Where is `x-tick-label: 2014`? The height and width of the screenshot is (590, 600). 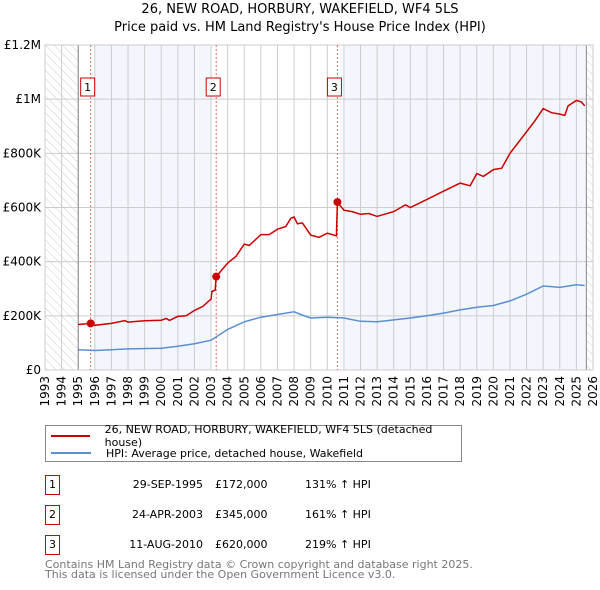 x-tick-label: 2014 is located at coordinates (394, 391).